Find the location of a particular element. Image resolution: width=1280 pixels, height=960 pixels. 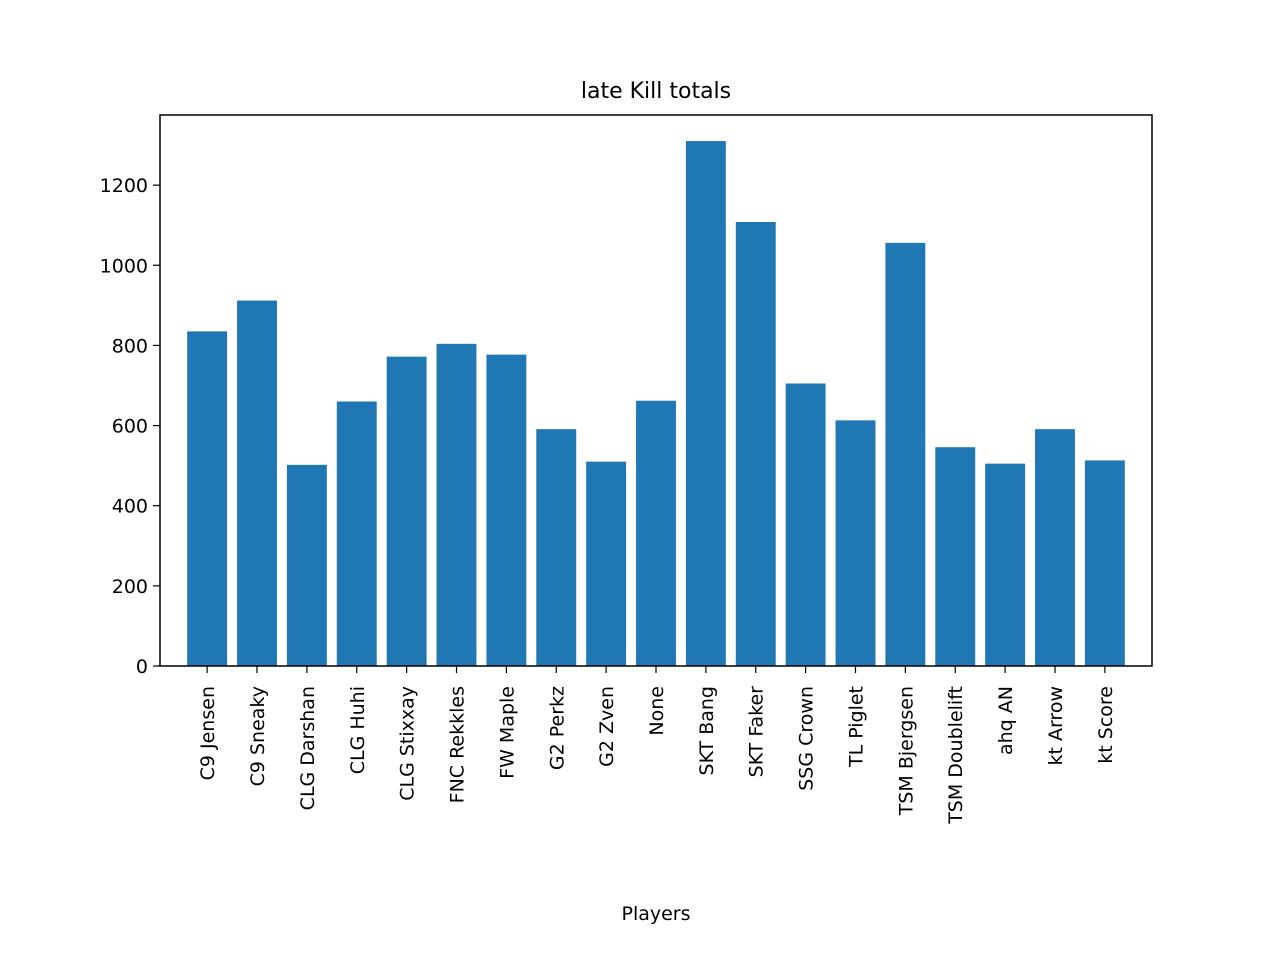

y-axis: 0 200 400 600 800 1000 1200 is located at coordinates (130, 426).